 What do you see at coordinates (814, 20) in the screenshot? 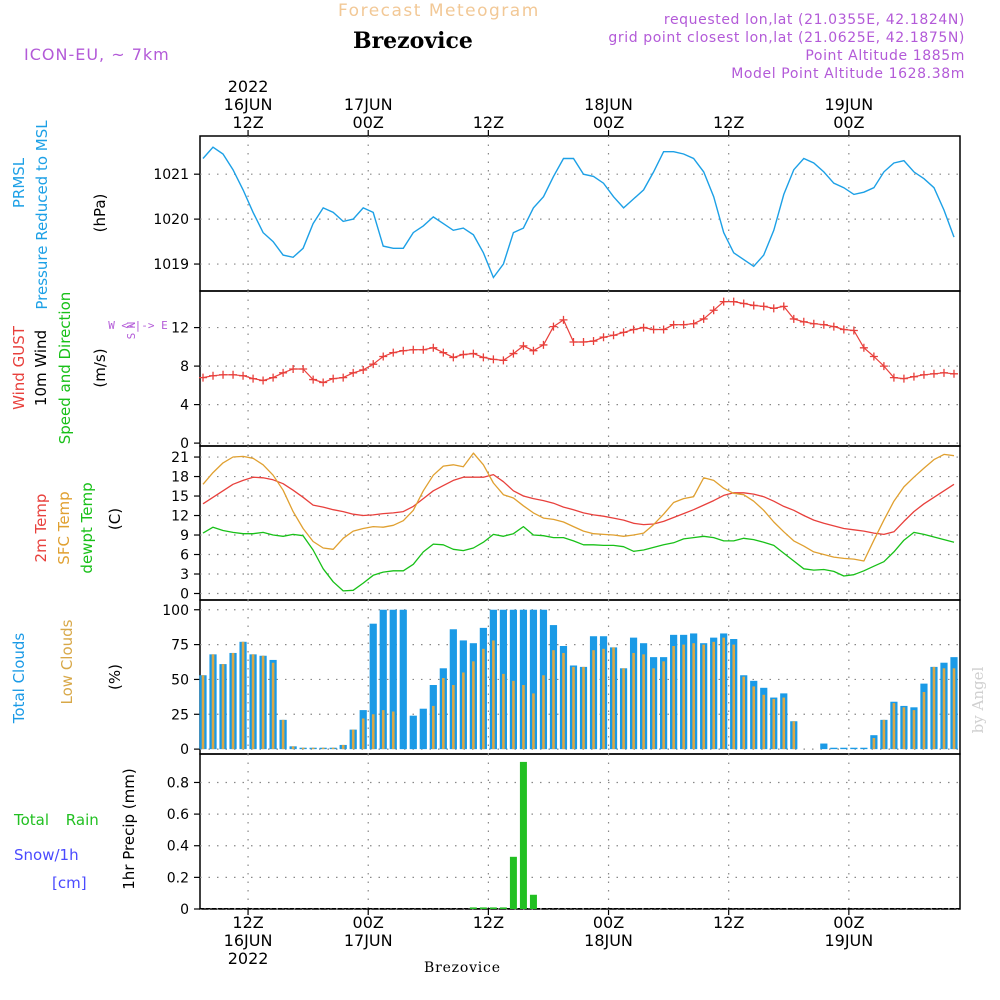
I see `requested-coords: requested lon,lat (21.0355E, 42.1824N)` at bounding box center [814, 20].